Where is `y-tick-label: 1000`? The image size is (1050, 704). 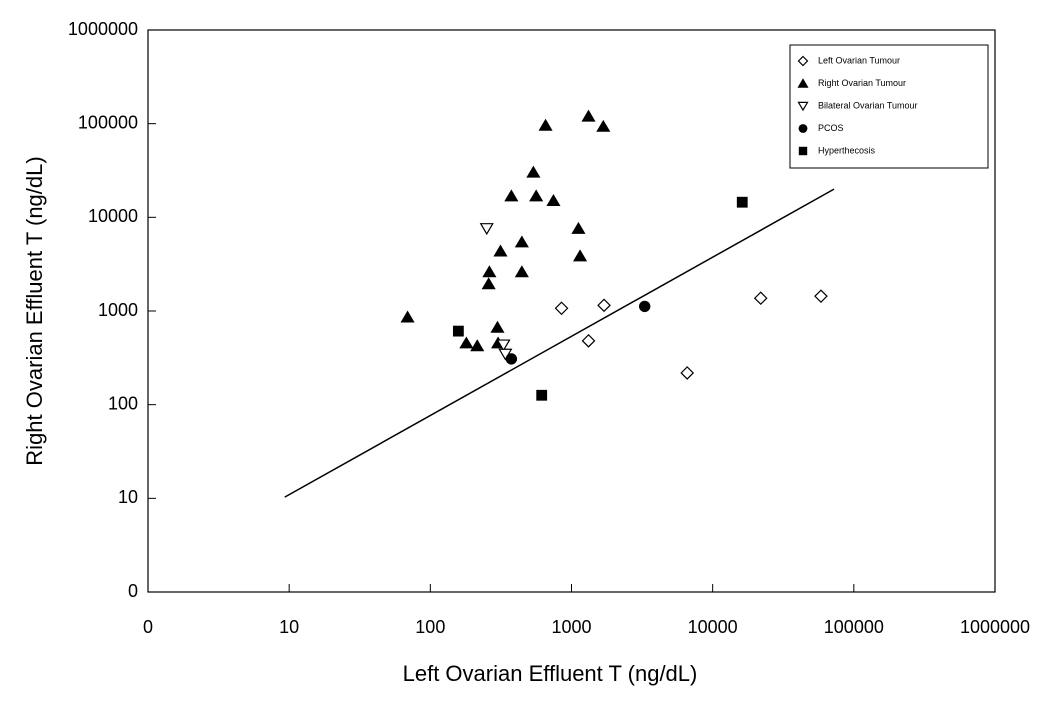 y-tick-label: 1000 is located at coordinates (118, 310).